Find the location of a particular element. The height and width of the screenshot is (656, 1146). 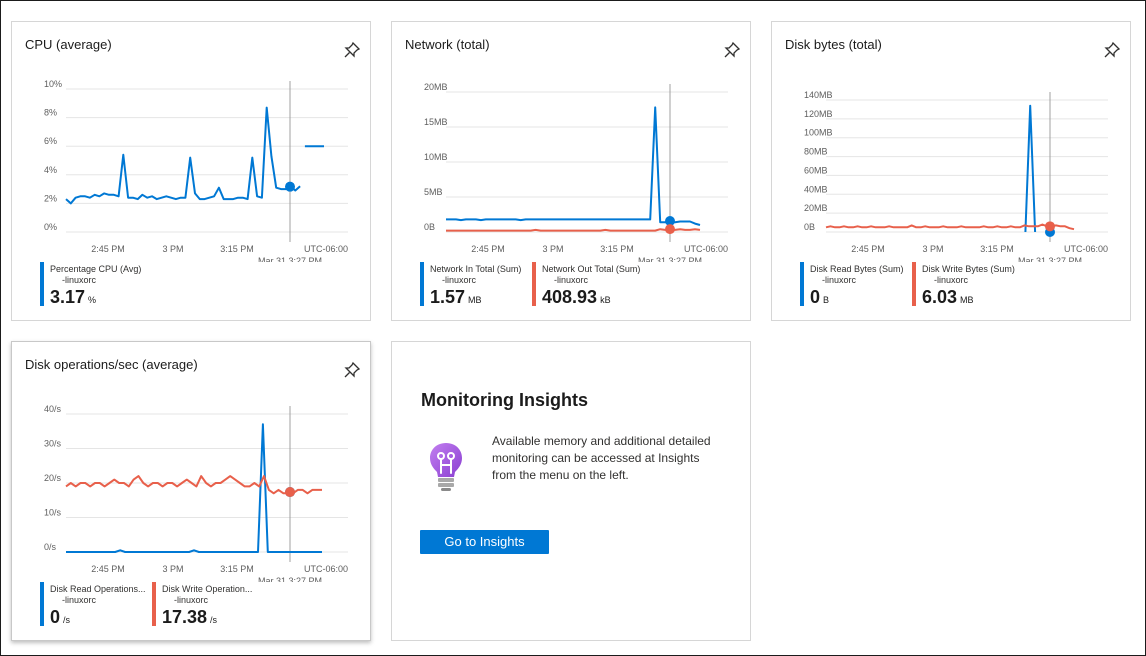

y-tick-label: 30/s is located at coordinates (53, 444).